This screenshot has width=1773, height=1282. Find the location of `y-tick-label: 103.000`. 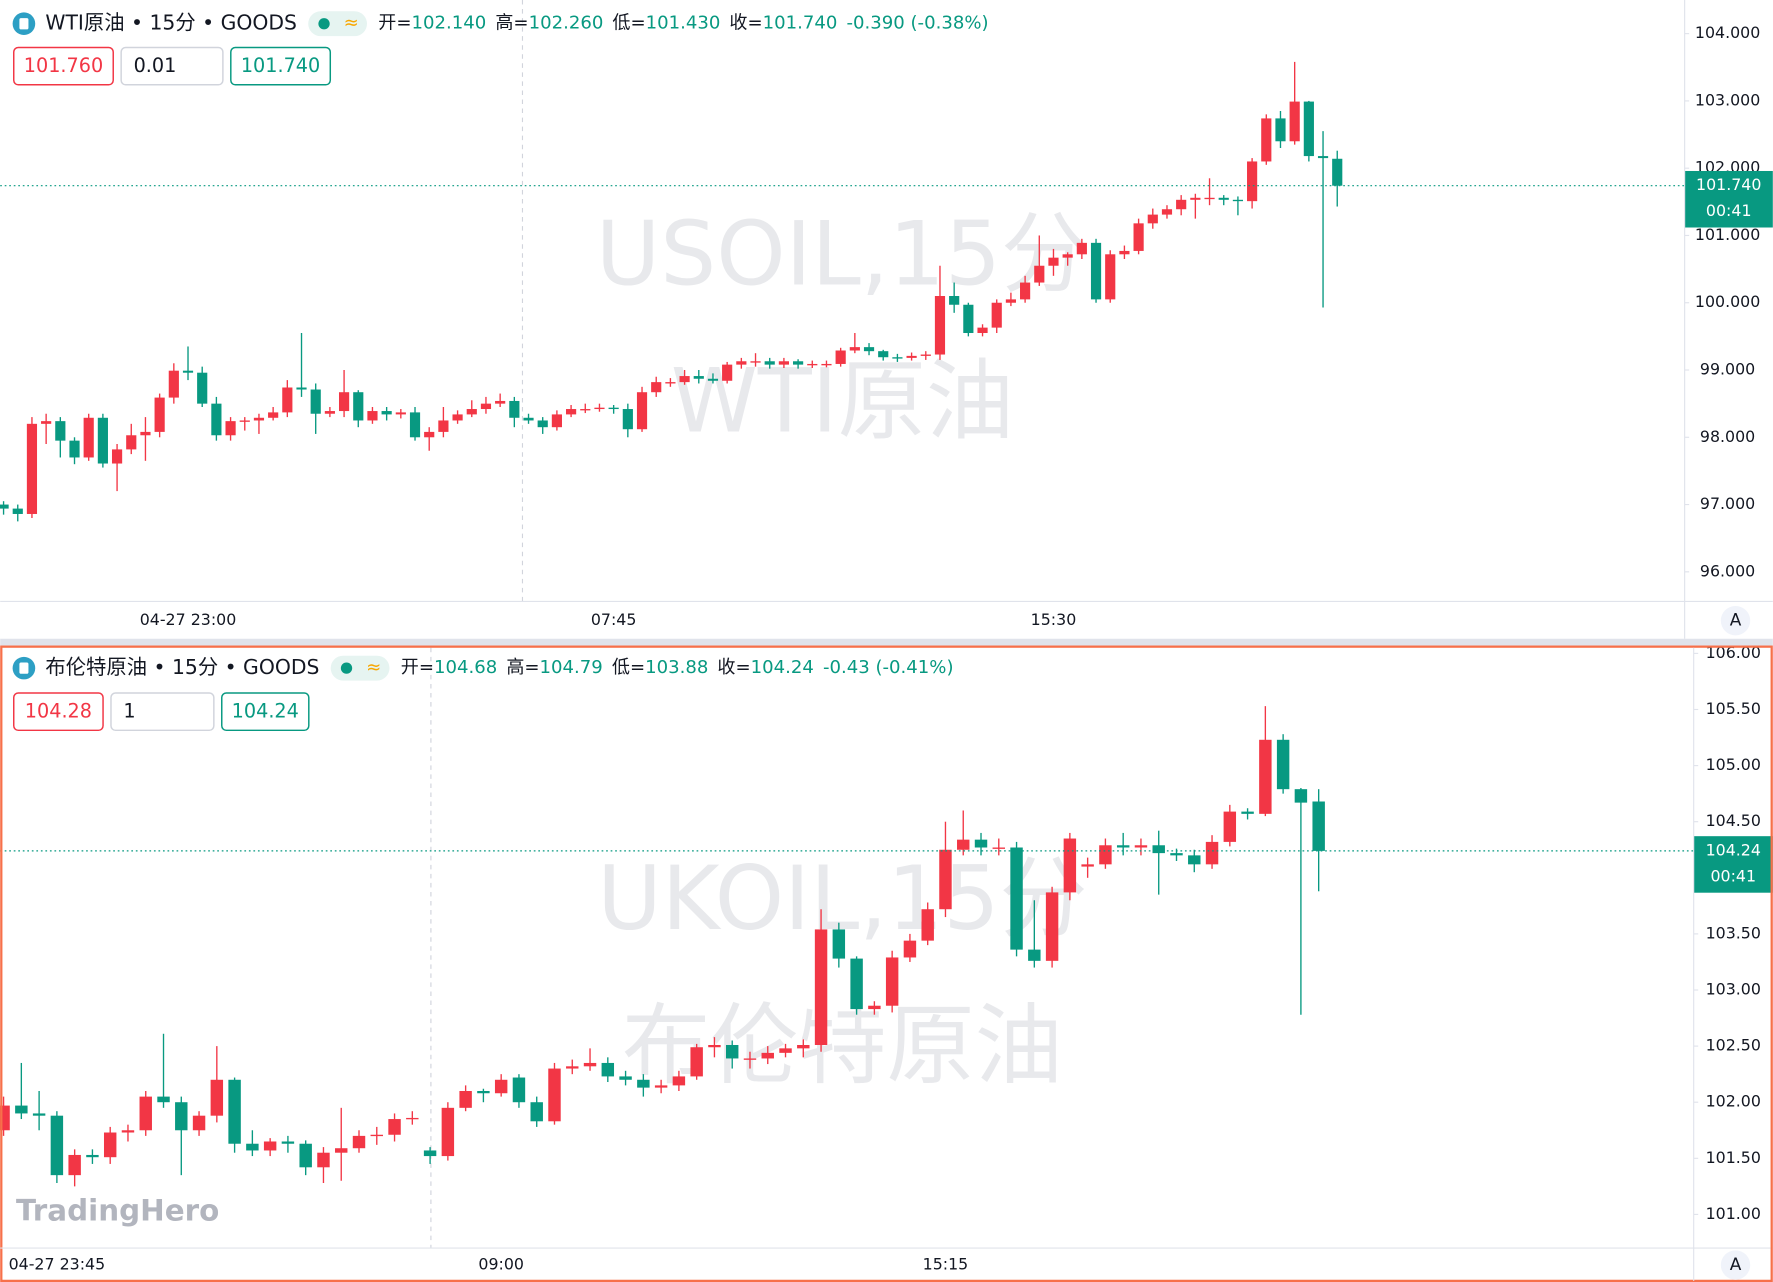

y-tick-label: 103.000 is located at coordinates (1727, 99).